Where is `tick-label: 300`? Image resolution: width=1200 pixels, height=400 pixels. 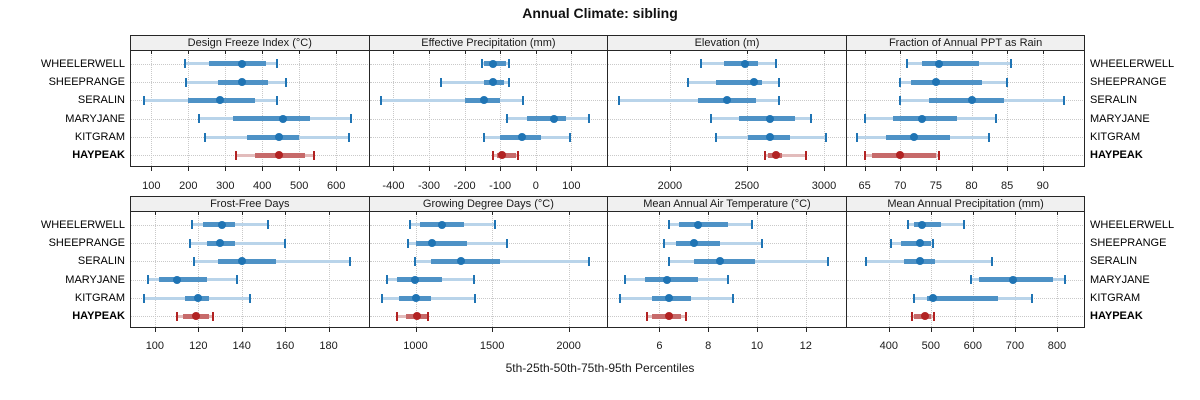
tick-label: 300 is located at coordinates (225, 186).